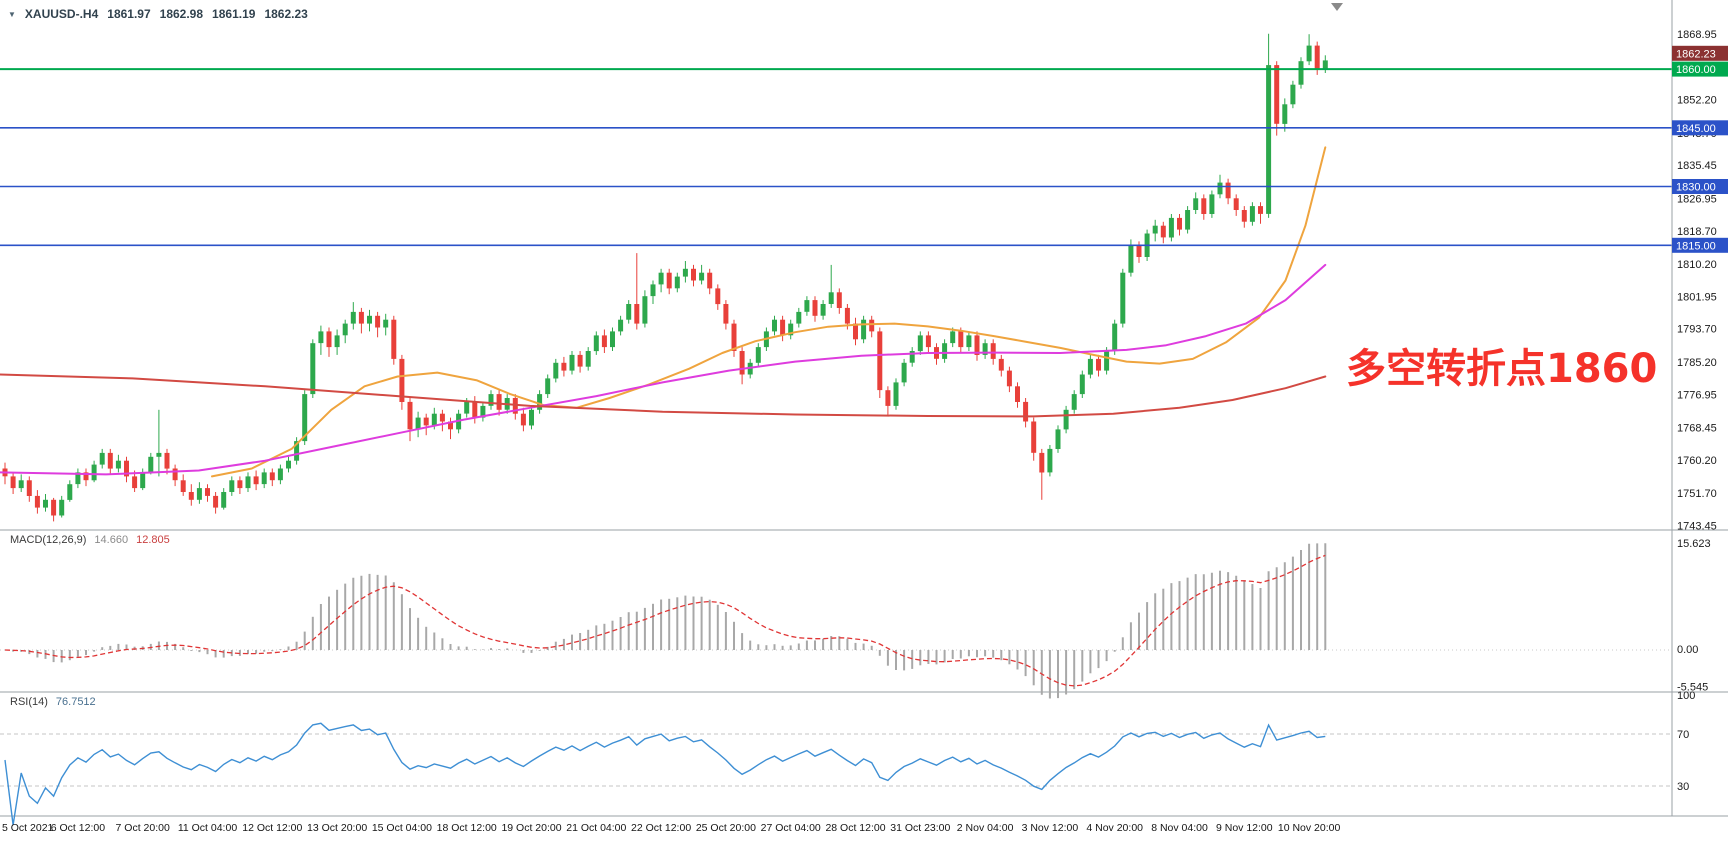 This screenshot has height=844, width=1728. I want to click on svg-text: 1801.95, so click(1697, 297).